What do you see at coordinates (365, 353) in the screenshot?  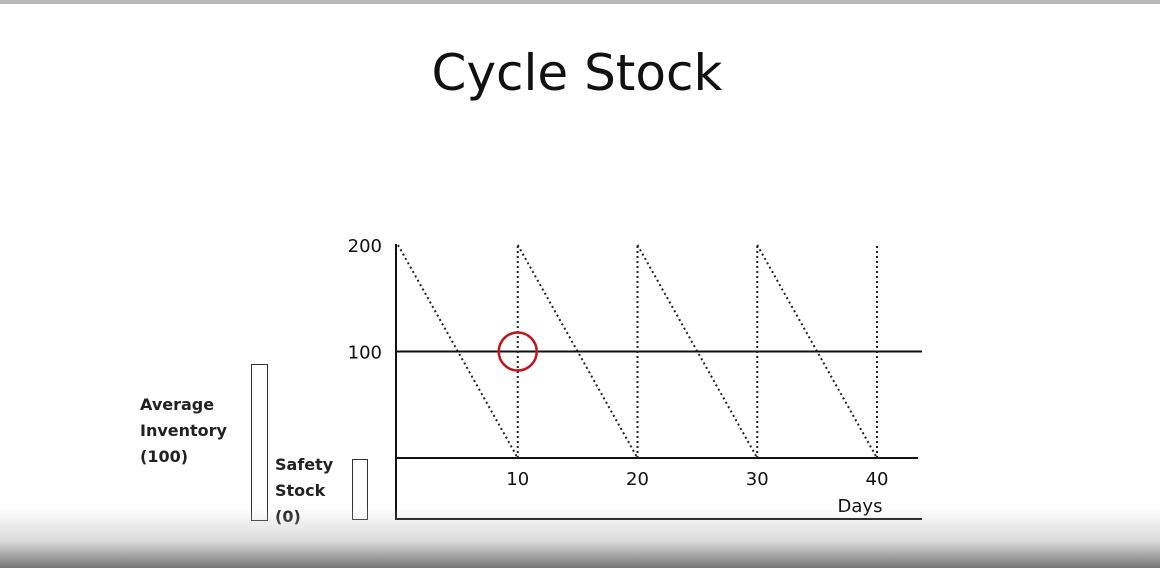 I see `y-tick-label-100: 100` at bounding box center [365, 353].